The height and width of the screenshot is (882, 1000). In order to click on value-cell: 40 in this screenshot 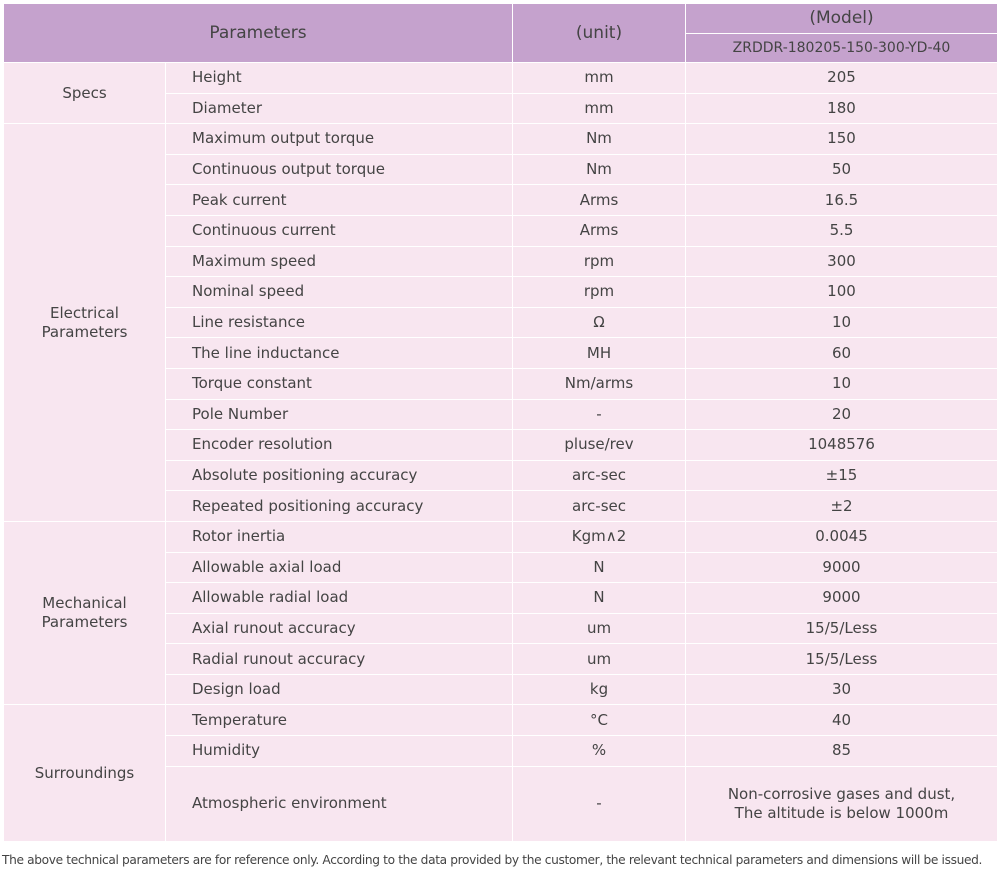, I will do `click(841, 720)`.